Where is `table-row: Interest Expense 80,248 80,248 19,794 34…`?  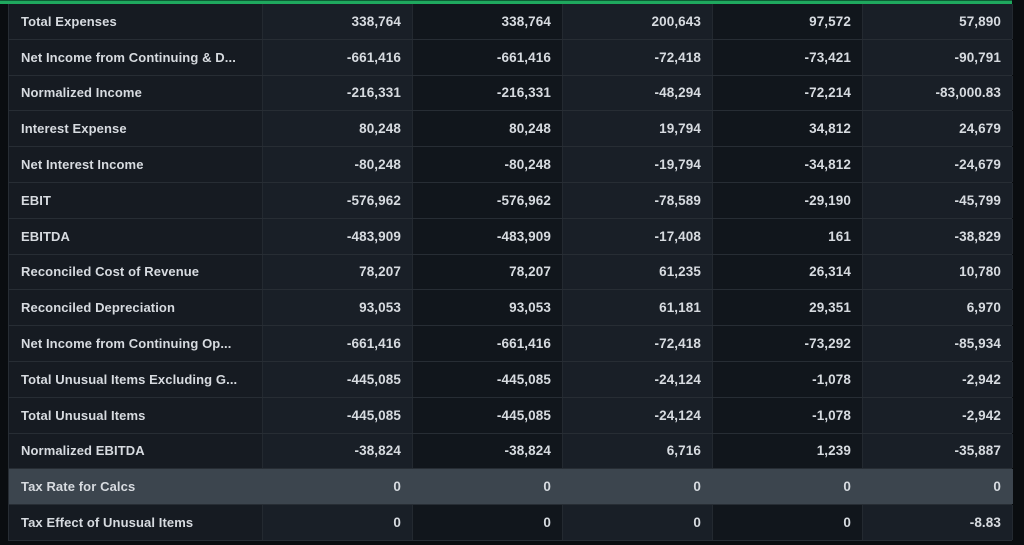
table-row: Interest Expense 80,248 80,248 19,794 34… is located at coordinates (511, 129).